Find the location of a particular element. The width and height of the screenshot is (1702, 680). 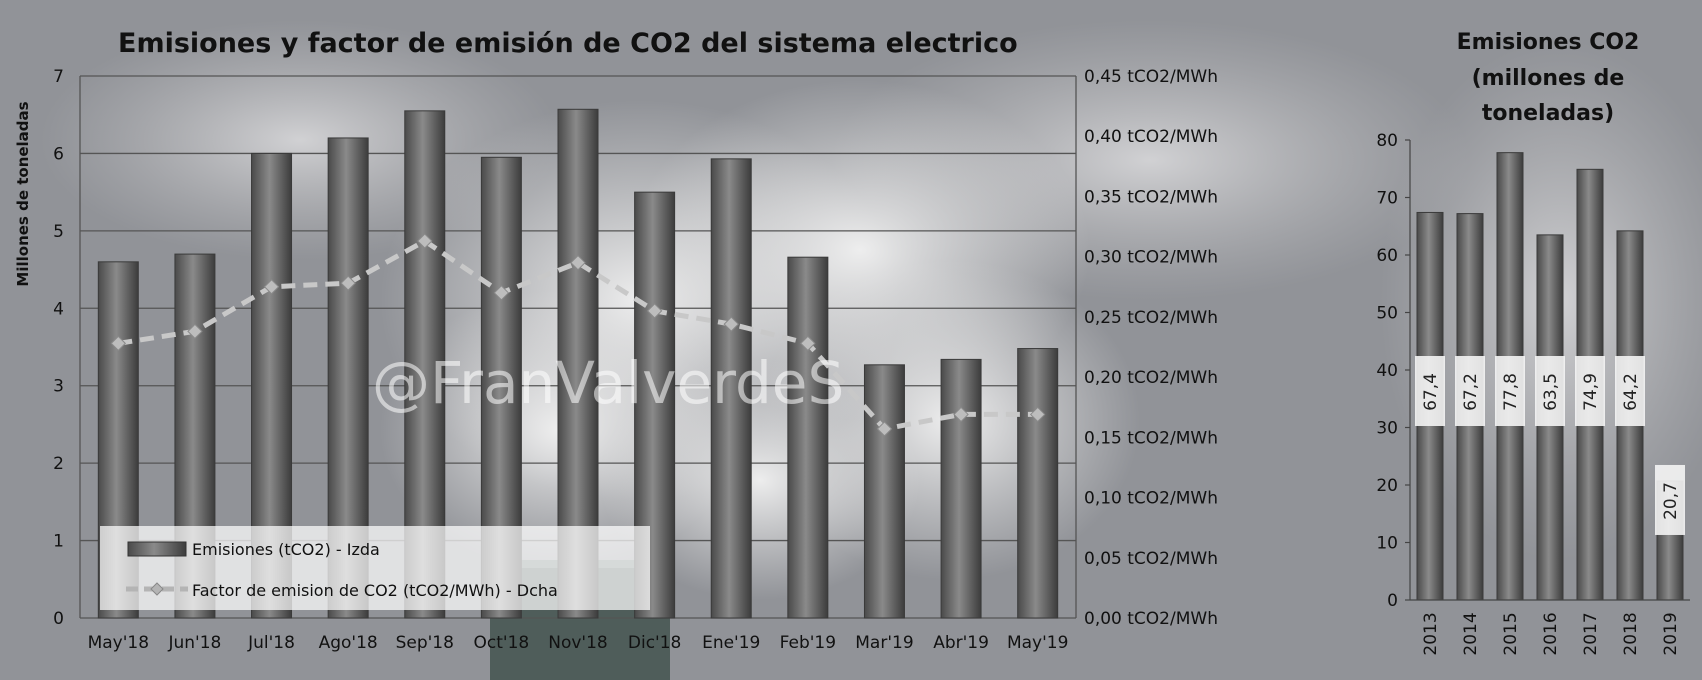

main-x-tick-label: May'19 is located at coordinates (1037, 643).